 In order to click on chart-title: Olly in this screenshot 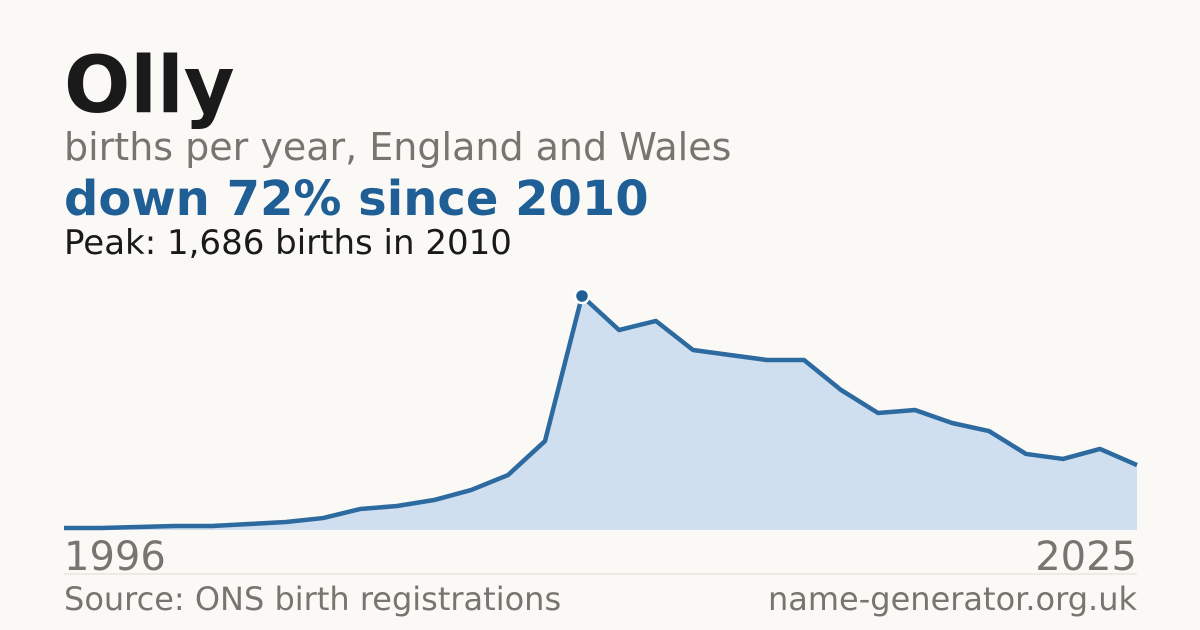, I will do `click(149, 86)`.